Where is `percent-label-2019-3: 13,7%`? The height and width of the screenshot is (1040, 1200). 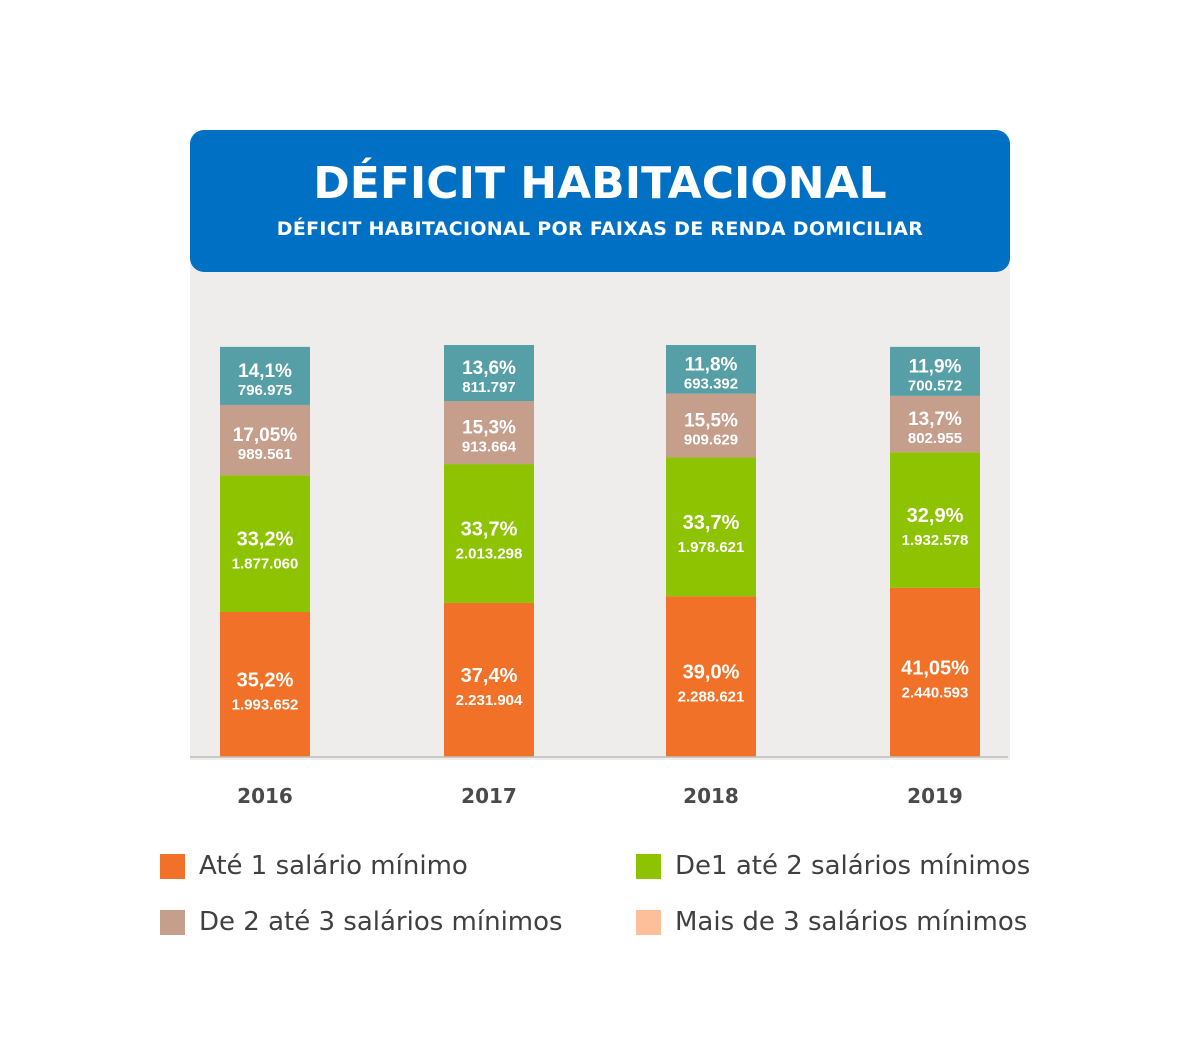 percent-label-2019-3: 13,7% is located at coordinates (935, 419).